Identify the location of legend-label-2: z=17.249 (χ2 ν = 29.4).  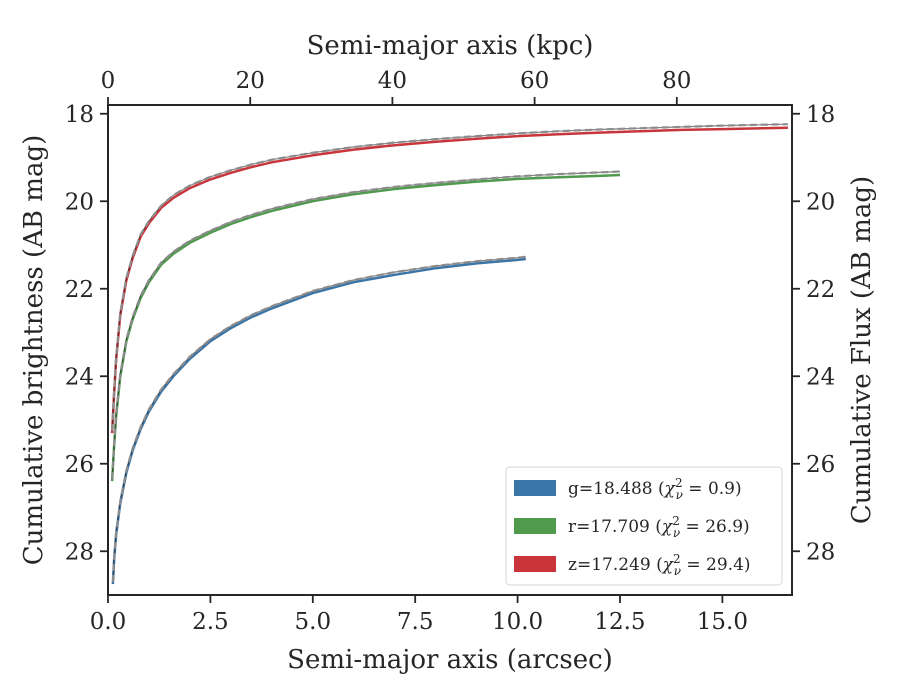
(659, 565).